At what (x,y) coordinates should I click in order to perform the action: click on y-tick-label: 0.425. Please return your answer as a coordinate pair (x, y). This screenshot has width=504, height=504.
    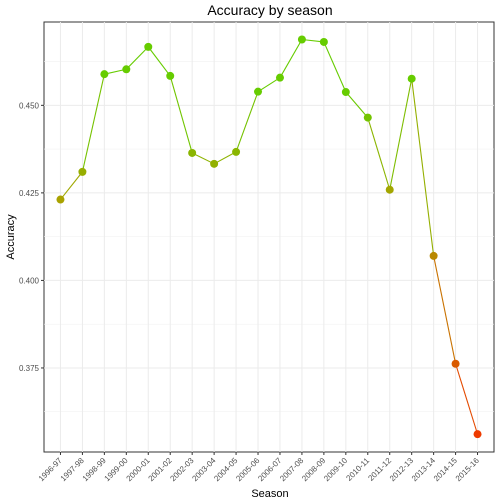
    Looking at the image, I should click on (29, 193).